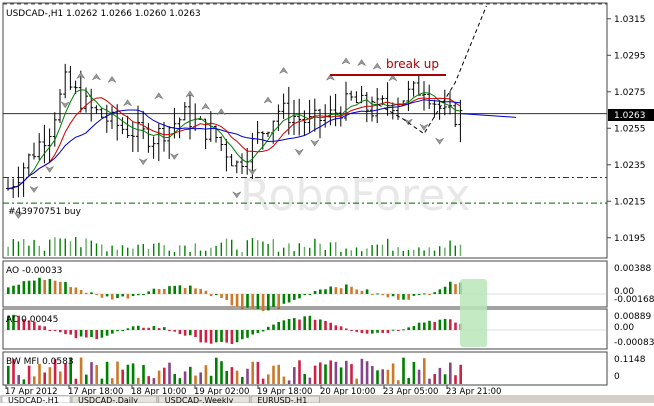 The height and width of the screenshot is (406, 654). Describe the element at coordinates (355, 195) in the screenshot. I see `watermark: RoboForex` at that location.